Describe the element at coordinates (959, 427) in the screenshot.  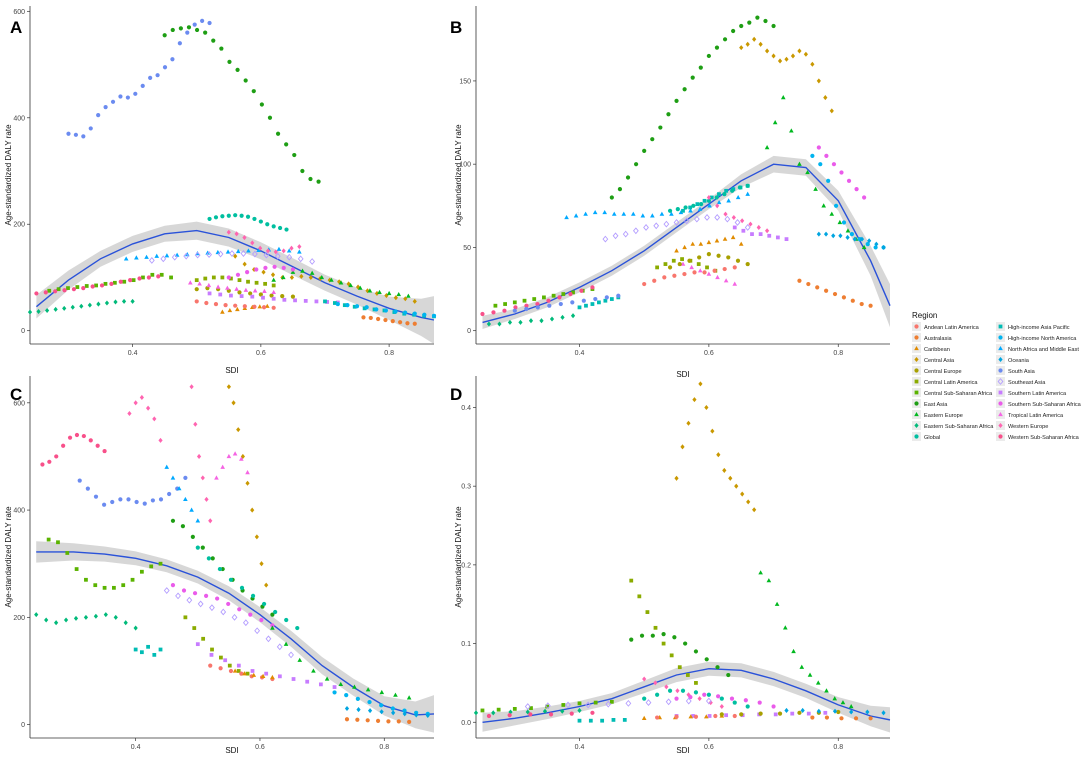
I see `legend-label: Eastern Sub-Saharan Africa` at that location.